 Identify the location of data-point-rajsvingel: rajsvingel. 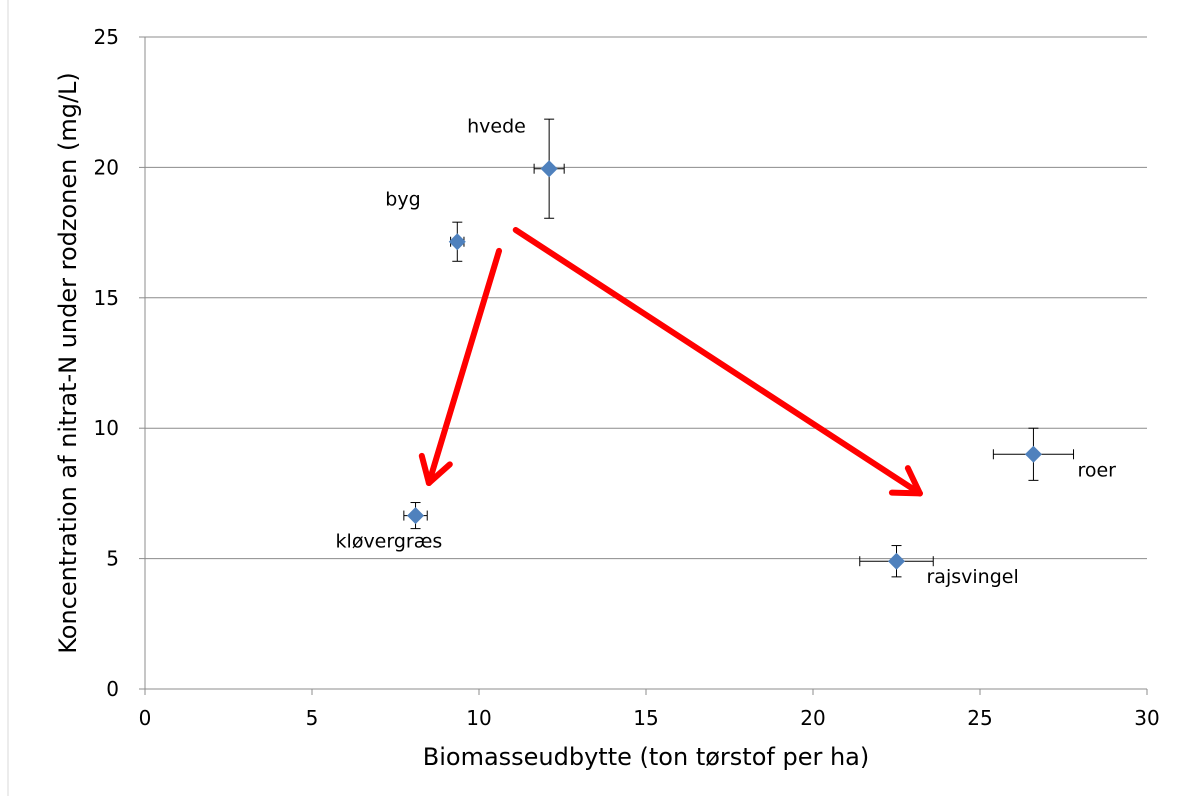
(939, 566).